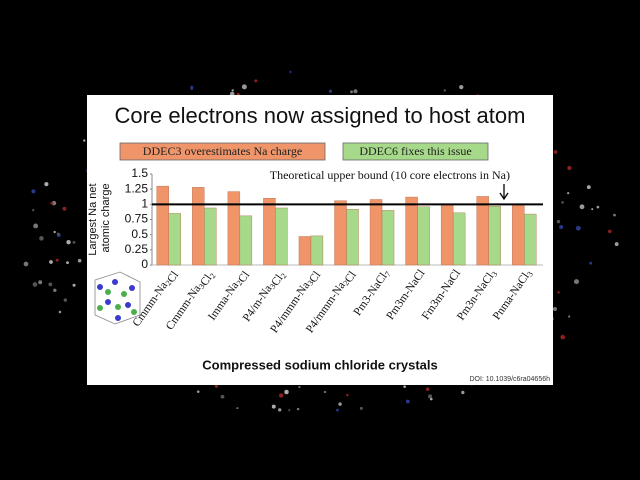 The width and height of the screenshot is (640, 480). Describe the element at coordinates (117, 298) in the screenshot. I see `crystal-icon` at that location.